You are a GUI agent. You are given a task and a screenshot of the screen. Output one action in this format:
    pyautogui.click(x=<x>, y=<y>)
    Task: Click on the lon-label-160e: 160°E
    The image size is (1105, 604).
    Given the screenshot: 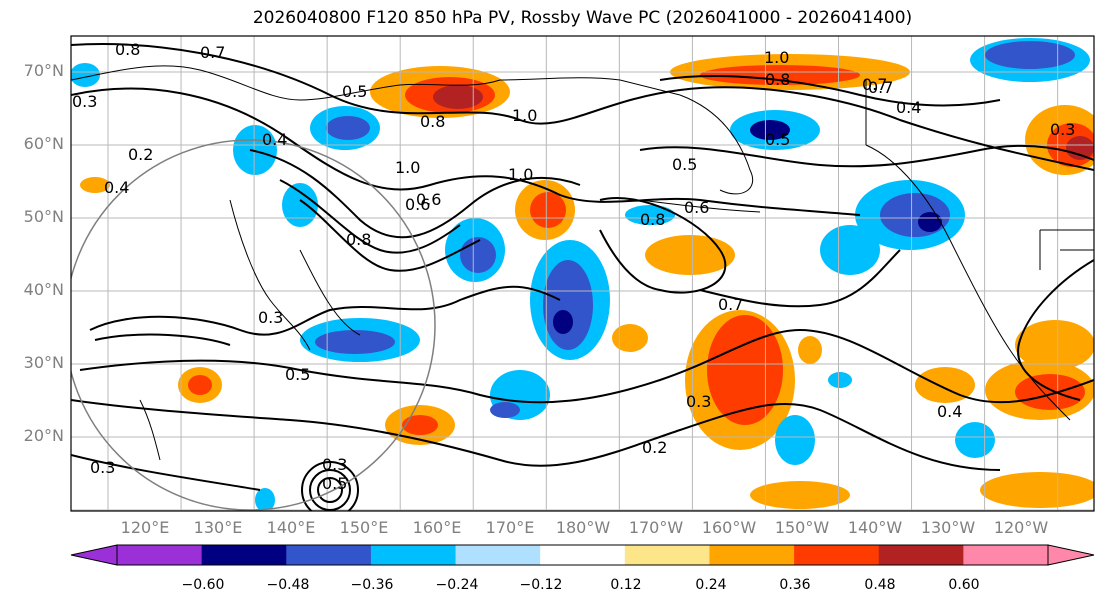 What is the action you would take?
    pyautogui.click(x=437, y=527)
    